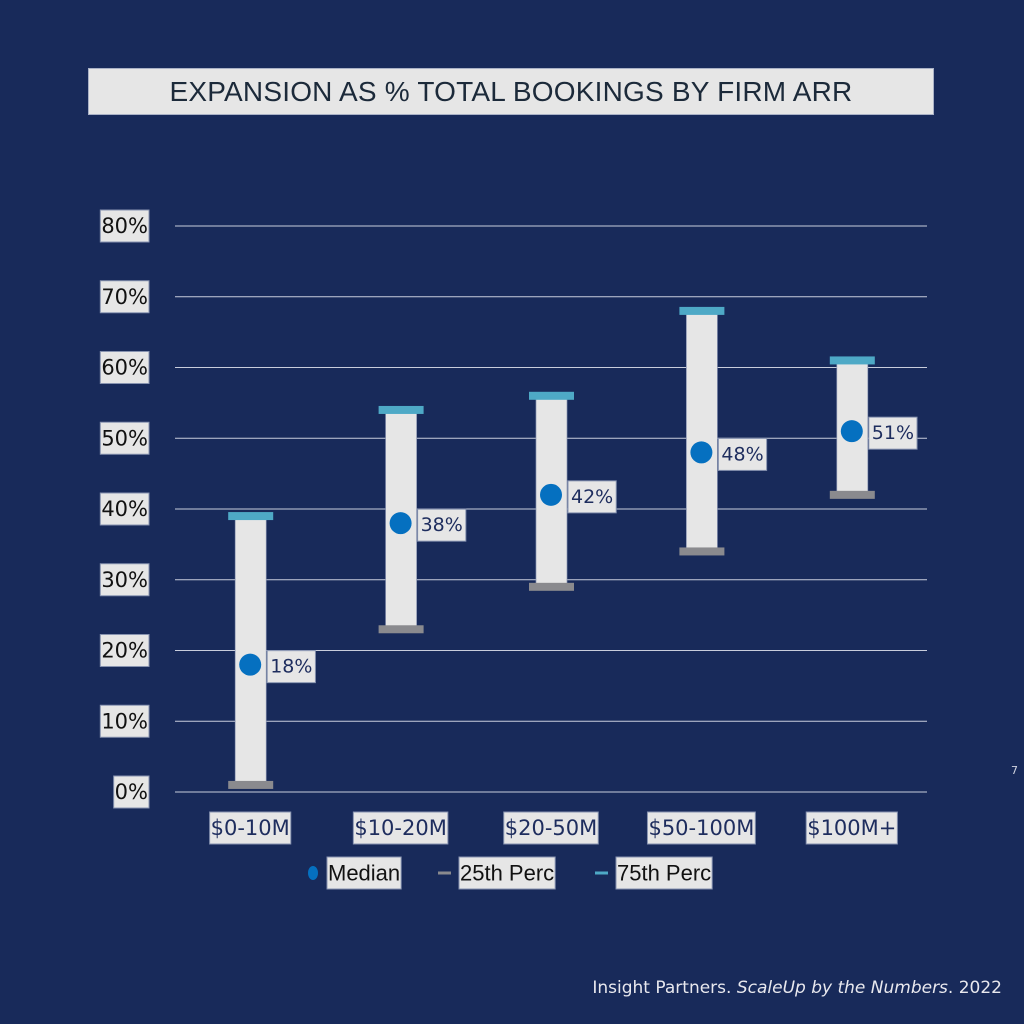 The width and height of the screenshot is (1024, 1024). What do you see at coordinates (664, 988) in the screenshot?
I see `source-prefix: Insight Partners.` at bounding box center [664, 988].